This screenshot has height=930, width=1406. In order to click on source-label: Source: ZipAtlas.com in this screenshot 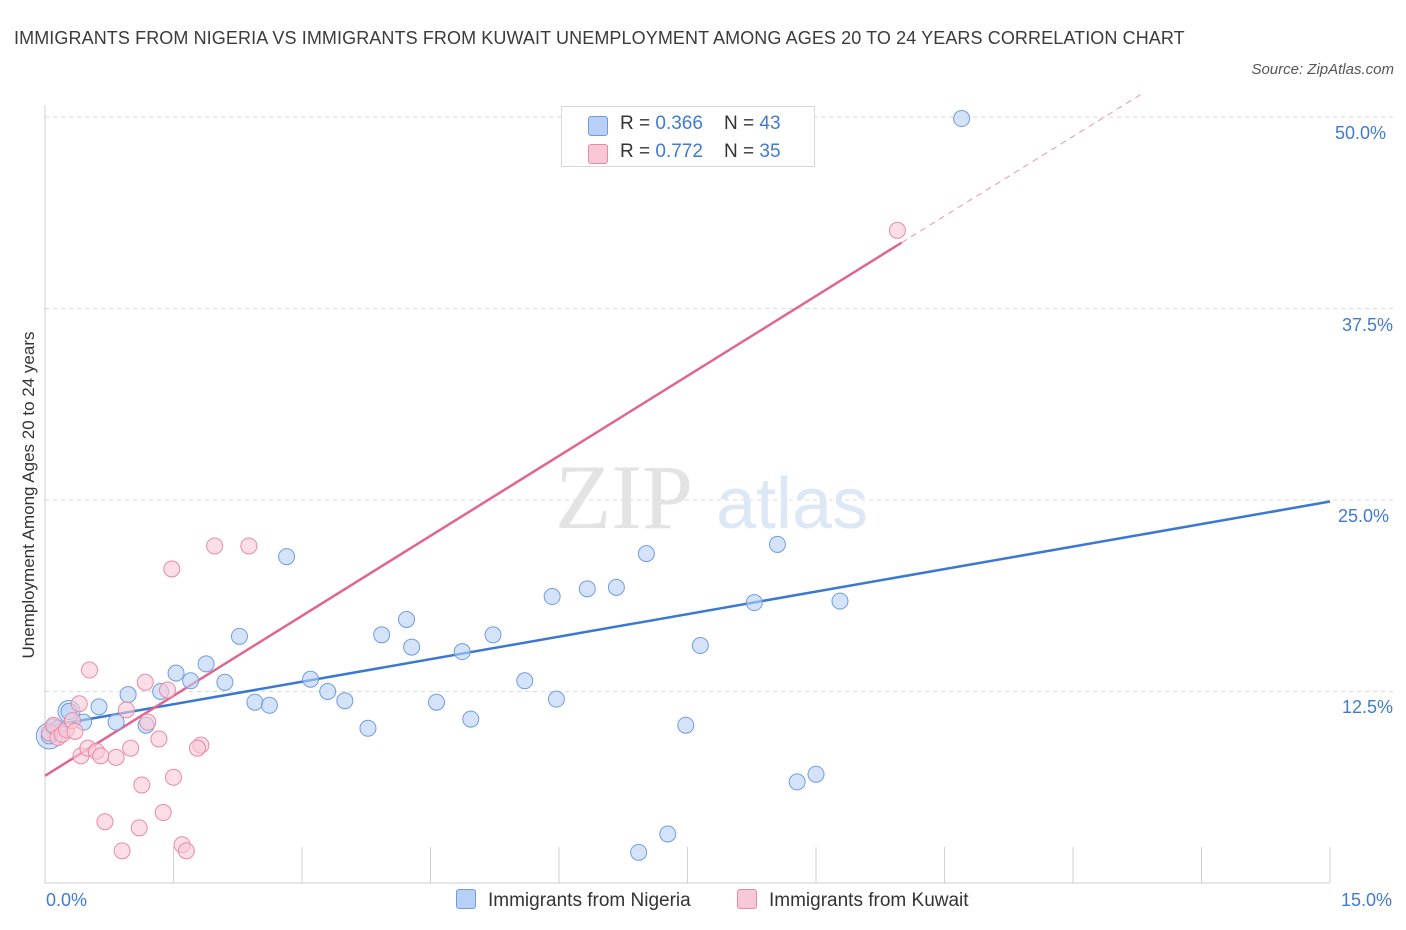, I will do `click(1322, 69)`.